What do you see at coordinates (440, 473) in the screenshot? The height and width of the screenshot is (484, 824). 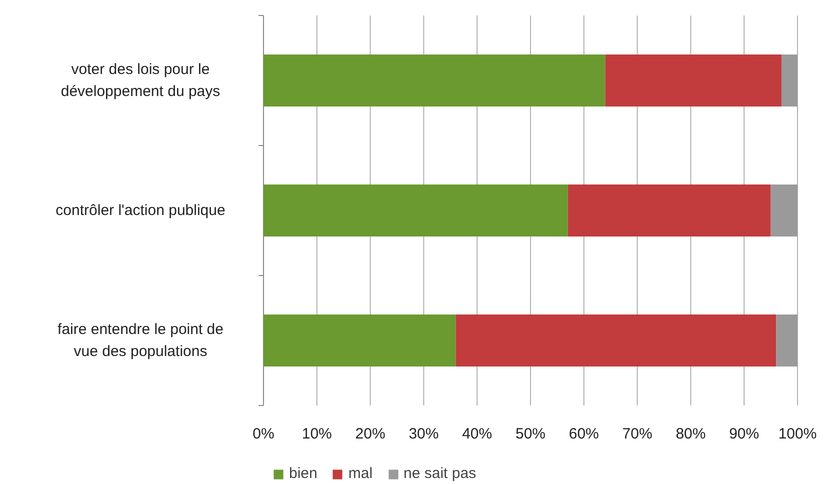 I see `legend-label: ne sait pas` at bounding box center [440, 473].